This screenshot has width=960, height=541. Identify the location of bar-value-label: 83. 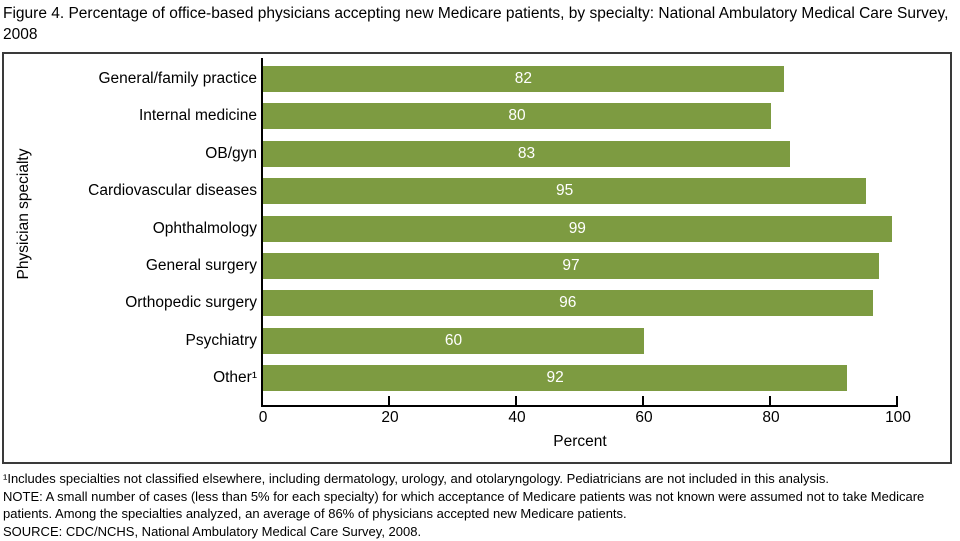
(526, 153).